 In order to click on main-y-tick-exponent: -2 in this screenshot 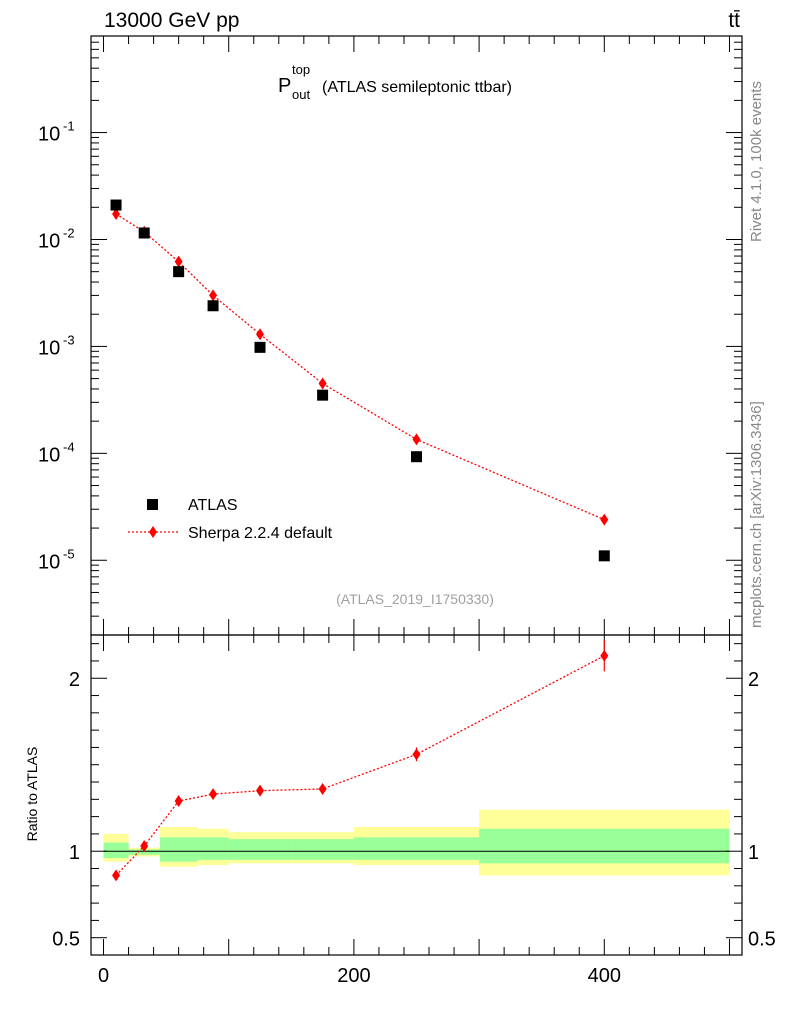, I will do `click(69, 232)`.